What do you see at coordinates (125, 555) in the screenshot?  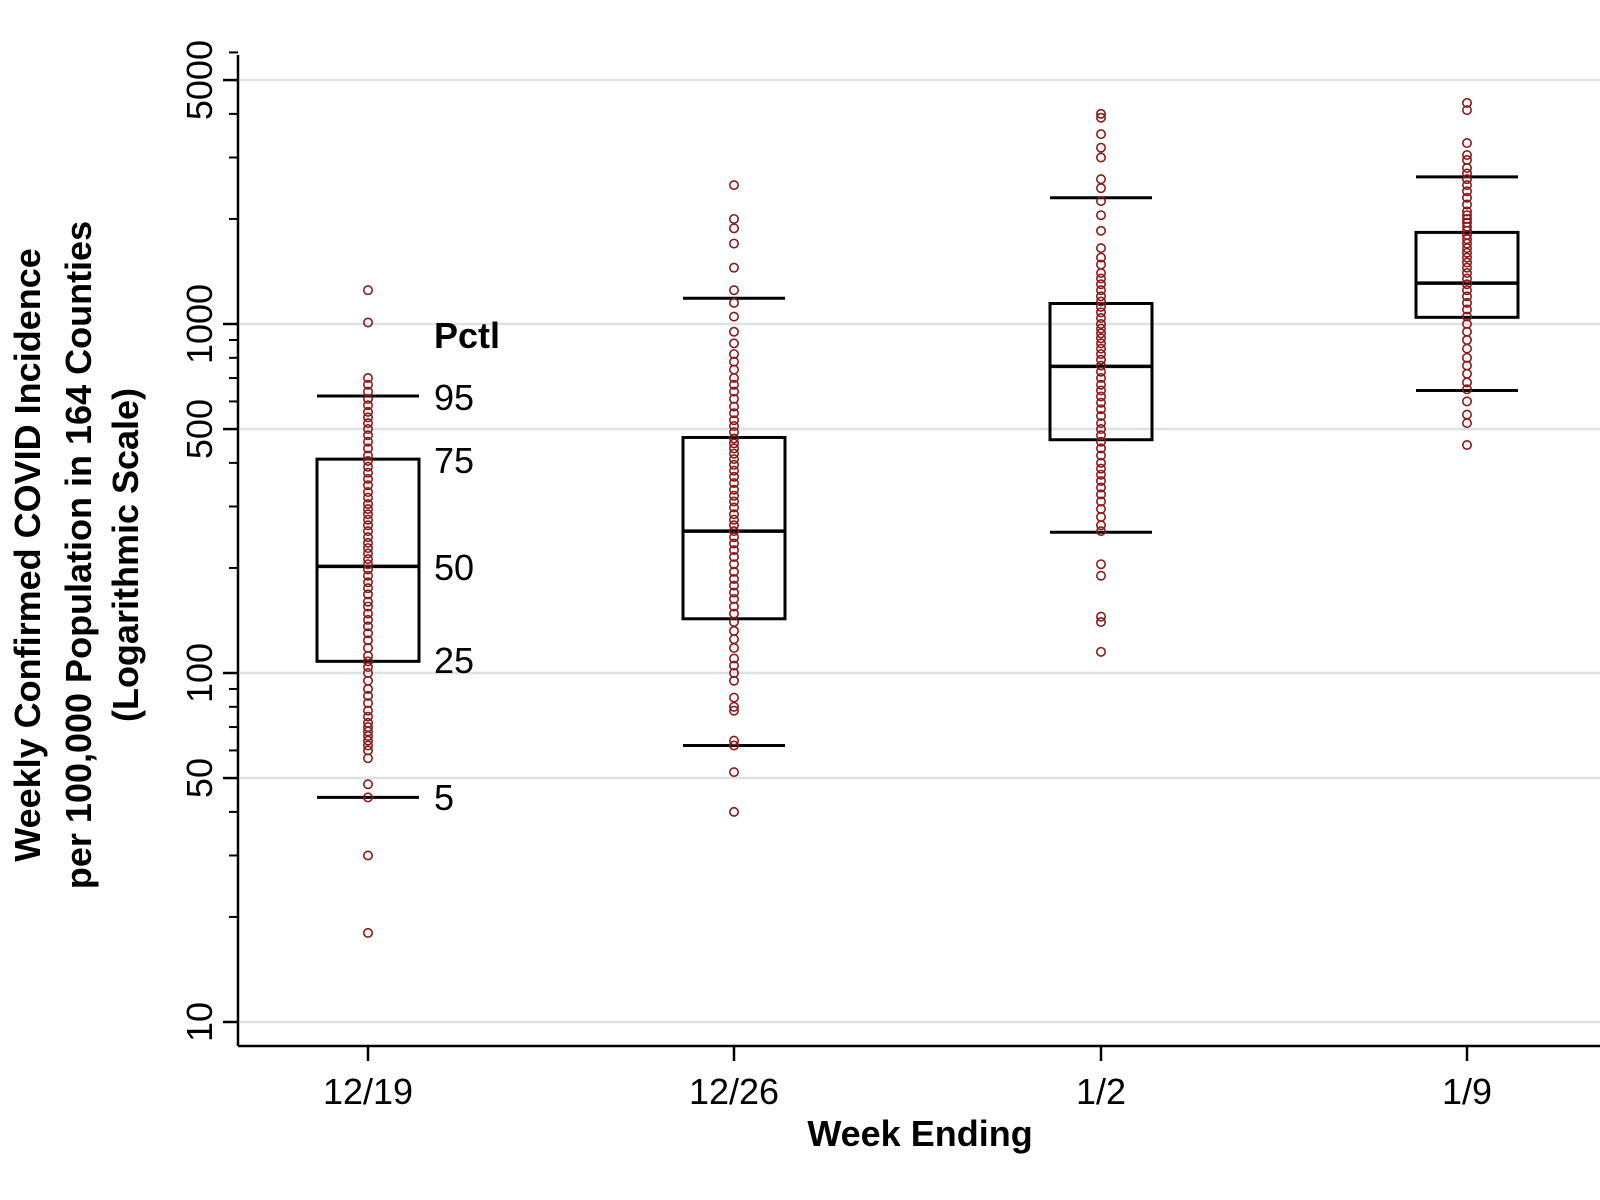 I see `y-axis-title-line-3: (Logarithmic Scale)` at bounding box center [125, 555].